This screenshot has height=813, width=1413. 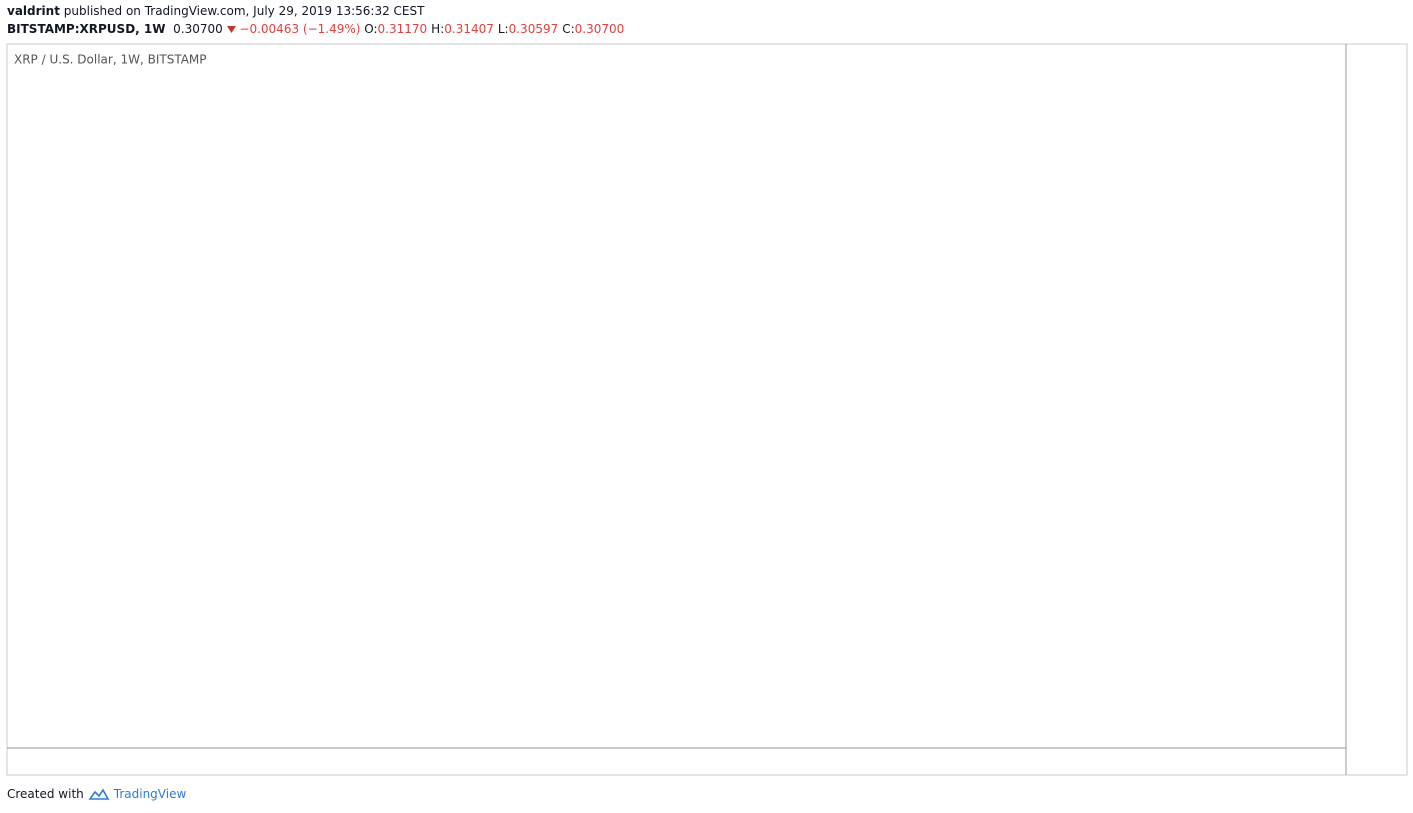 What do you see at coordinates (438, 29) in the screenshot?
I see `ohlc-label: H:` at bounding box center [438, 29].